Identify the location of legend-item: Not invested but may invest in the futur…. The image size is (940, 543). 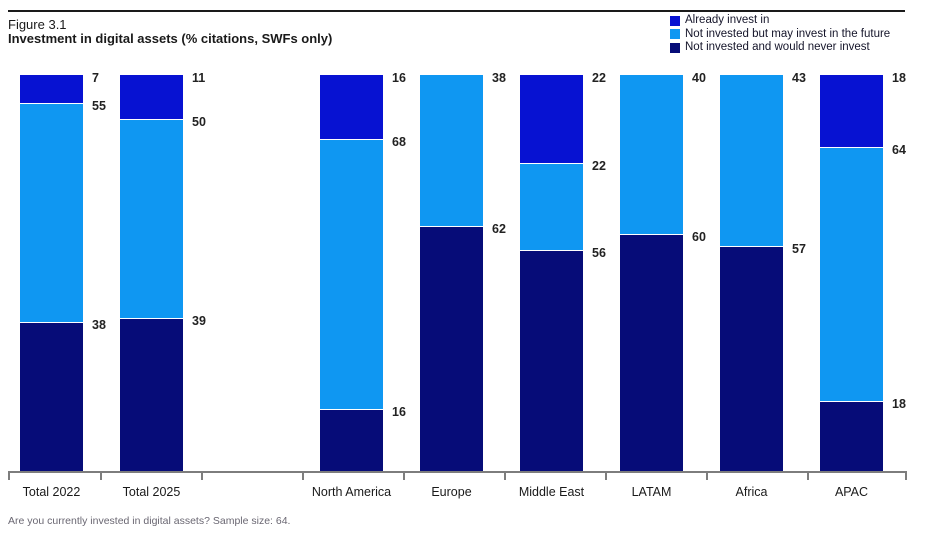
(780, 35).